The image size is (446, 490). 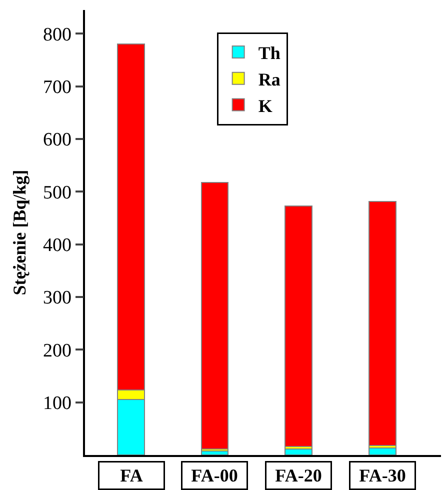 I want to click on x-tick-label: FA-20, so click(x=298, y=476).